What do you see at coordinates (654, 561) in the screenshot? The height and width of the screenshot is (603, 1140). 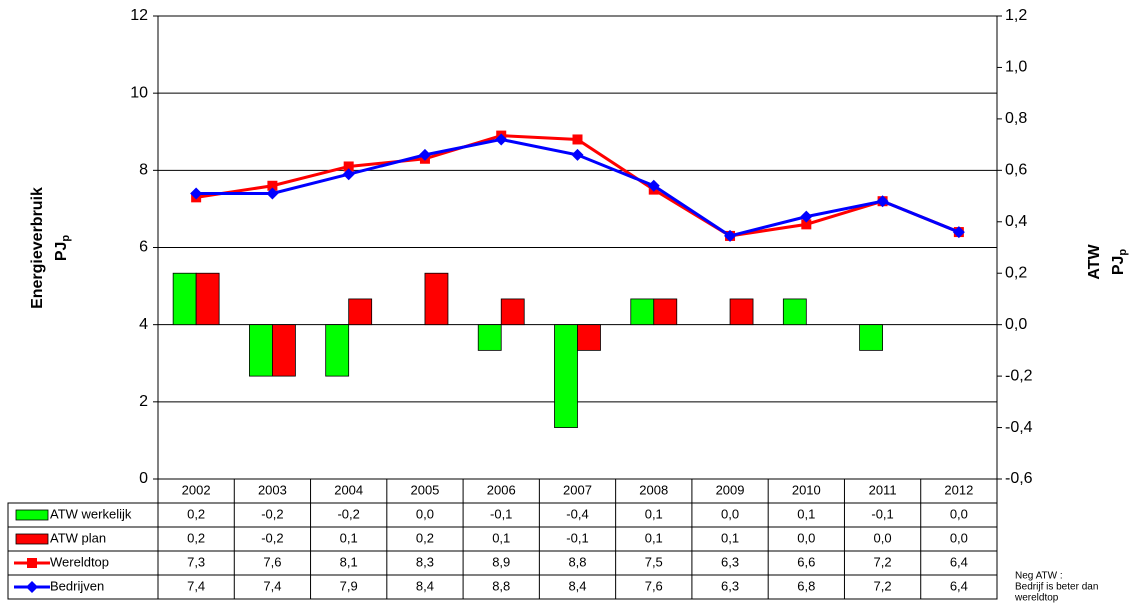 I see `table-cell: 7,5` at bounding box center [654, 561].